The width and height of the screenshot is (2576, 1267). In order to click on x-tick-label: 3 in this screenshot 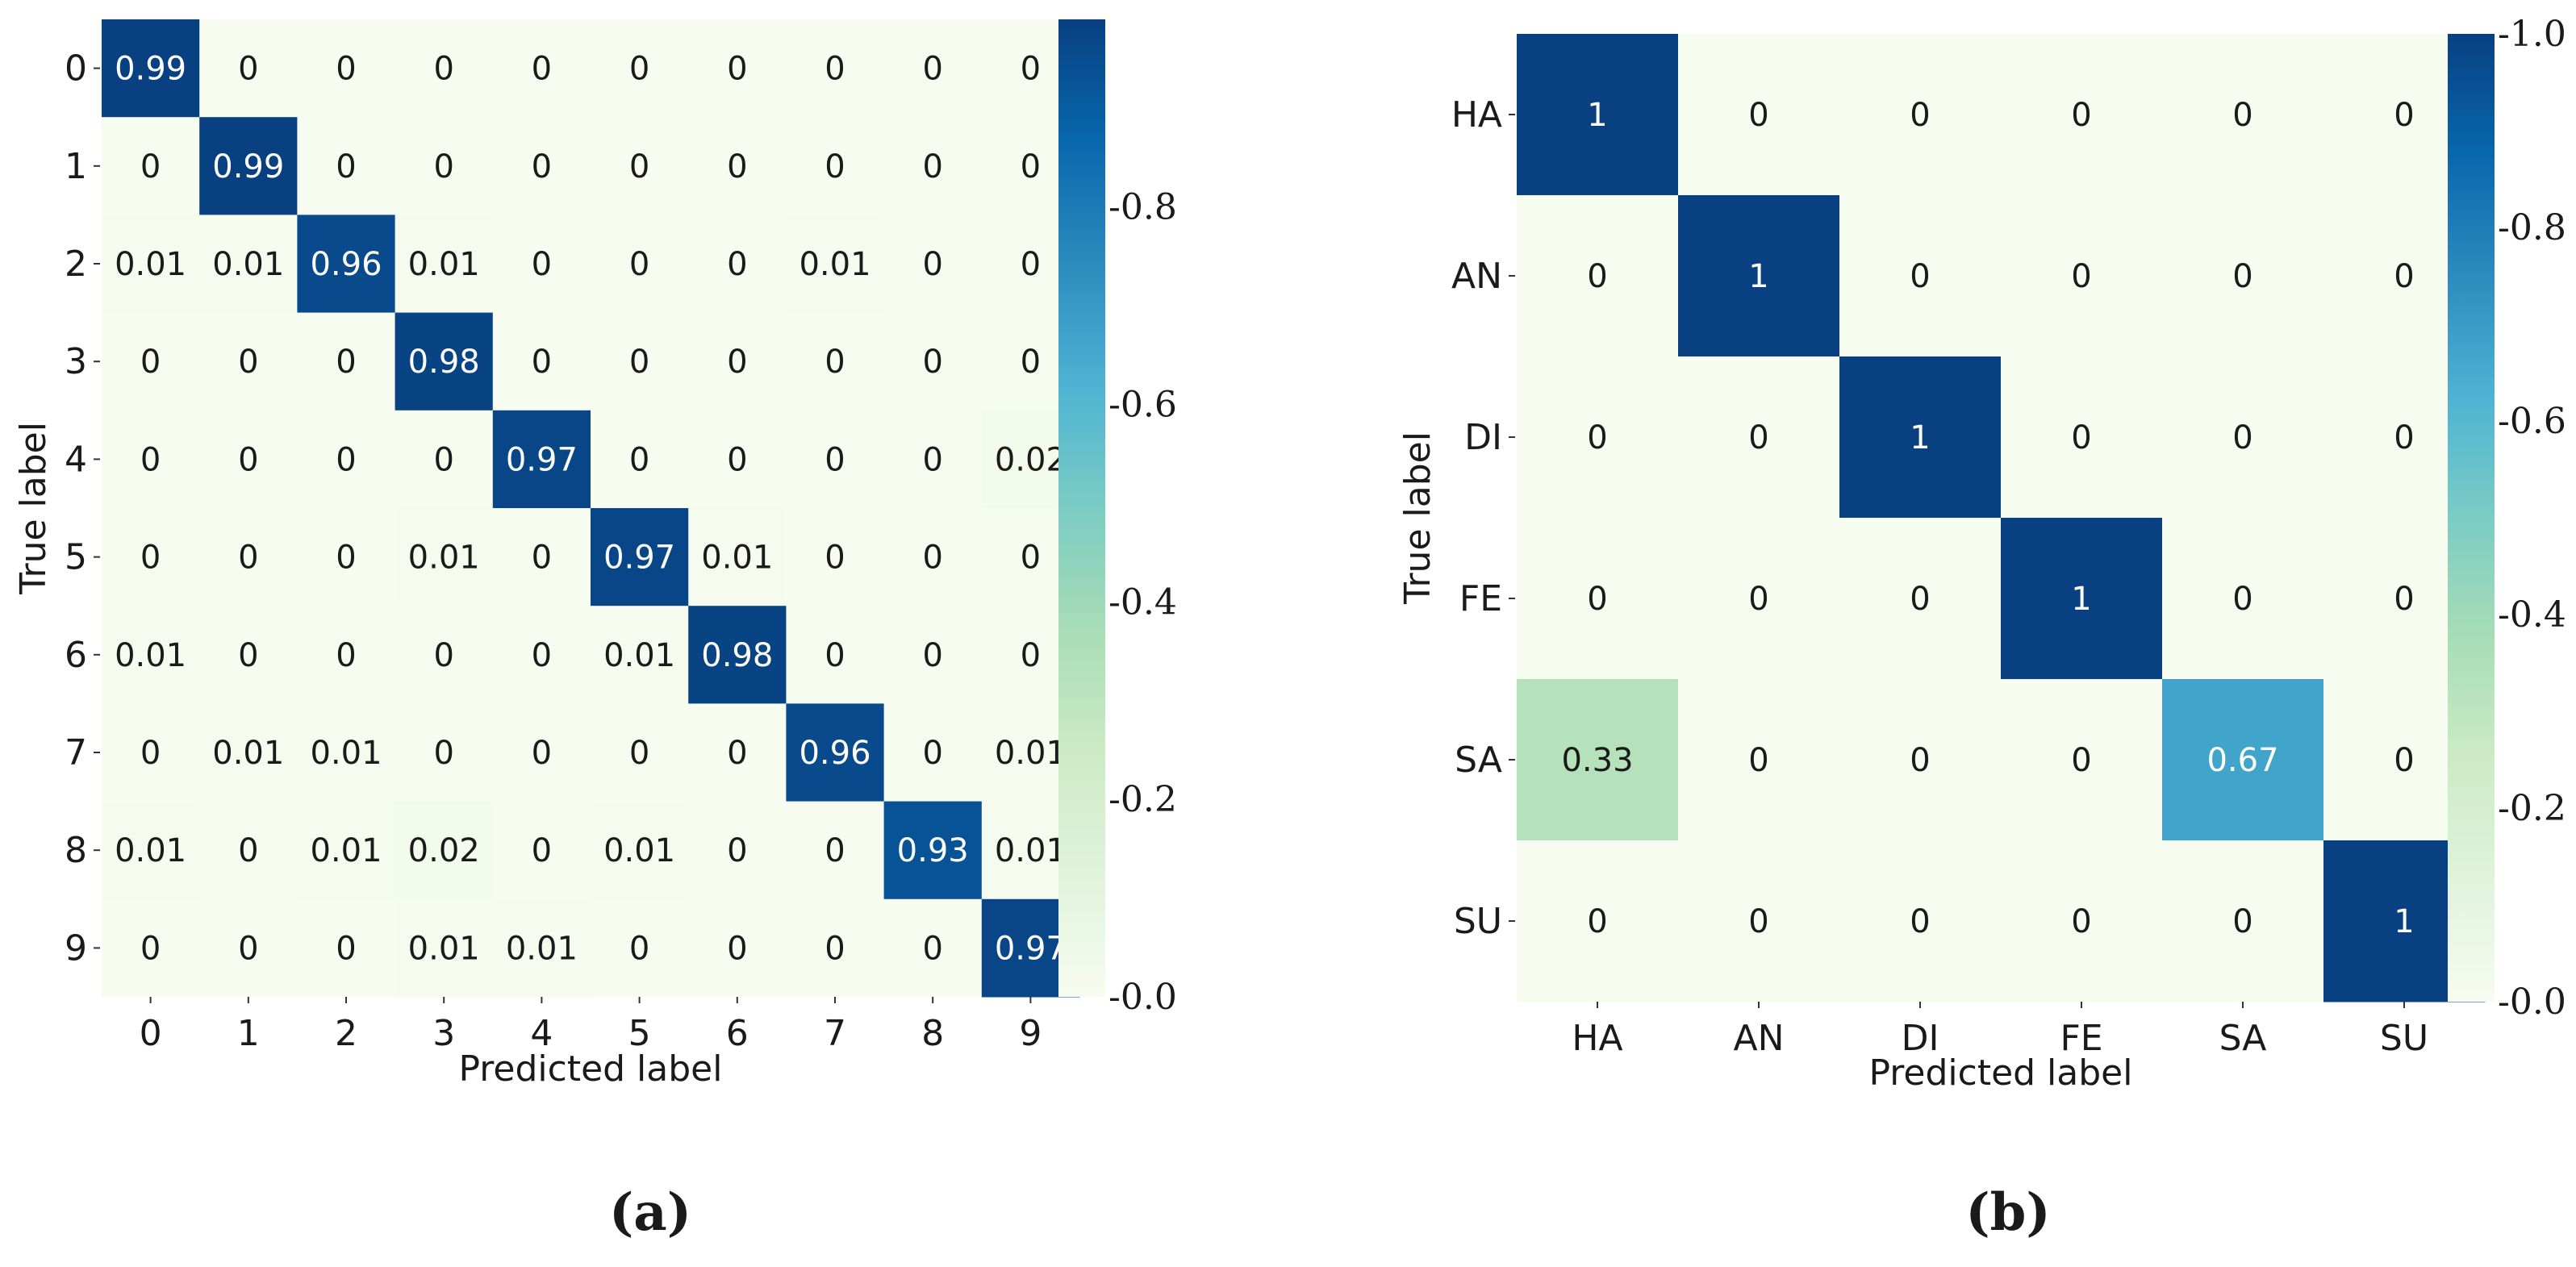, I will do `click(443, 1033)`.